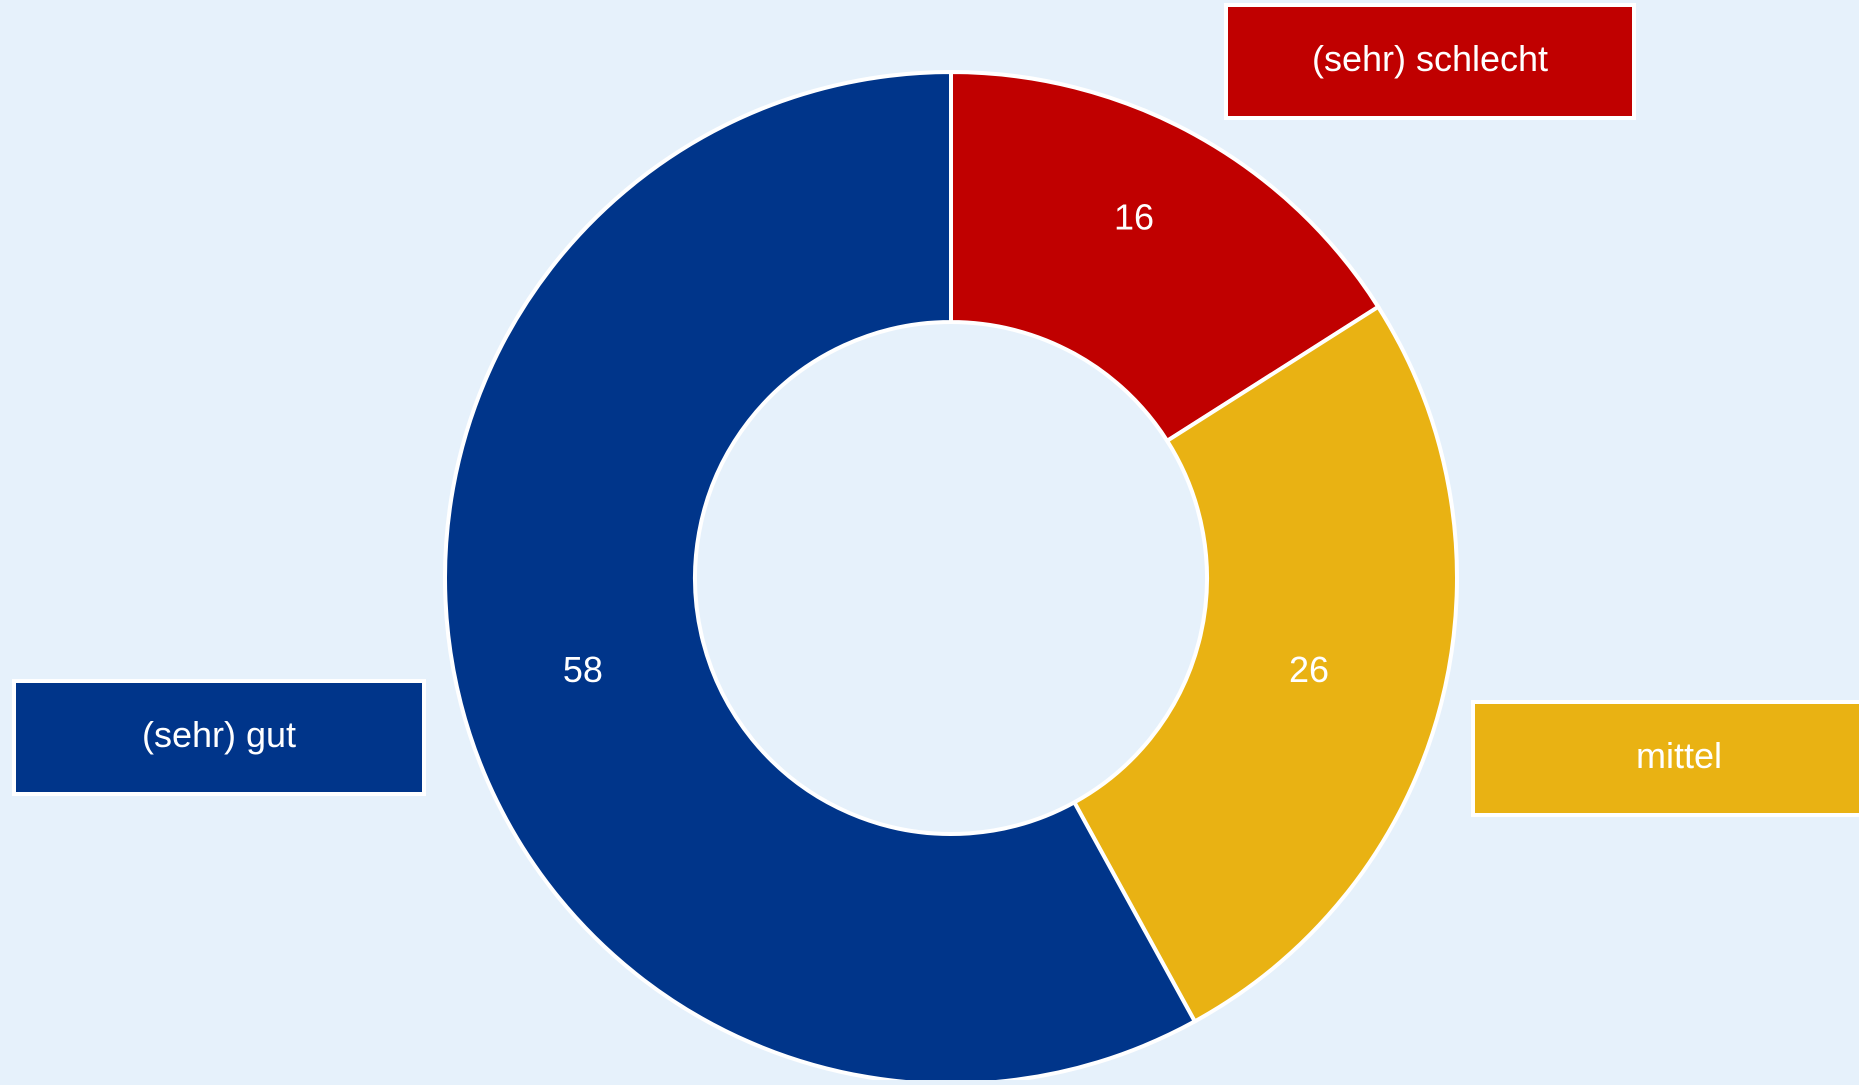  I want to click on callout-sehr-gut: (sehr) gut, so click(219, 737).